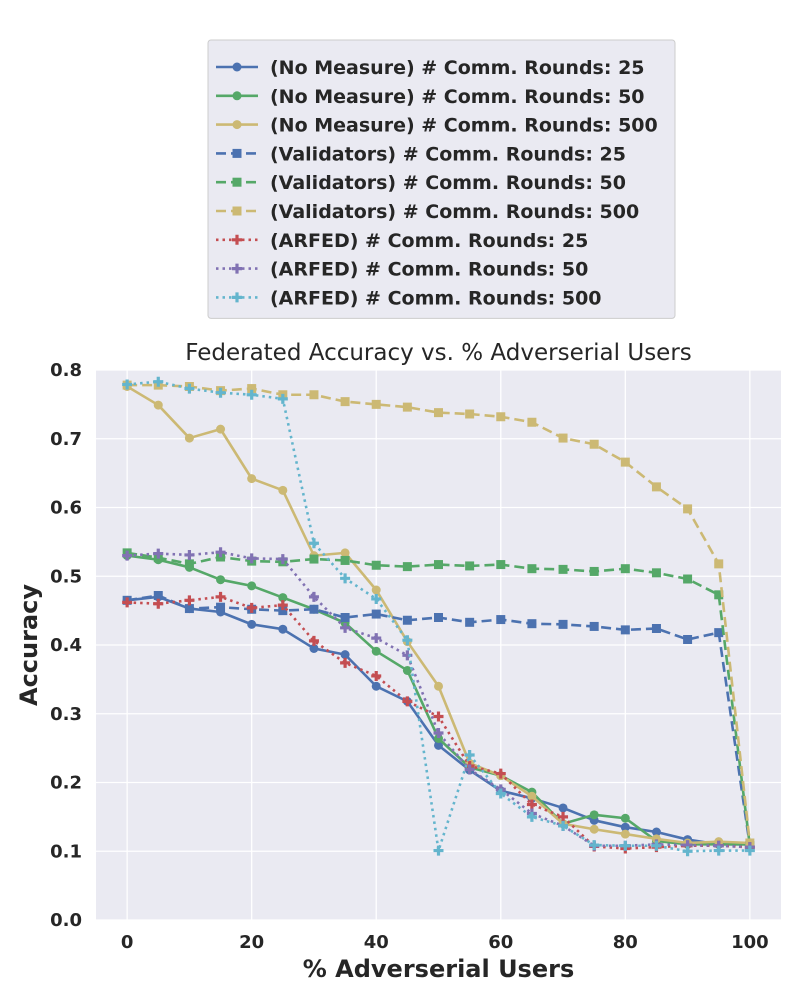 The width and height of the screenshot is (800, 1000). Describe the element at coordinates (500, 942) in the screenshot. I see `x-tick-label: 60` at that location.